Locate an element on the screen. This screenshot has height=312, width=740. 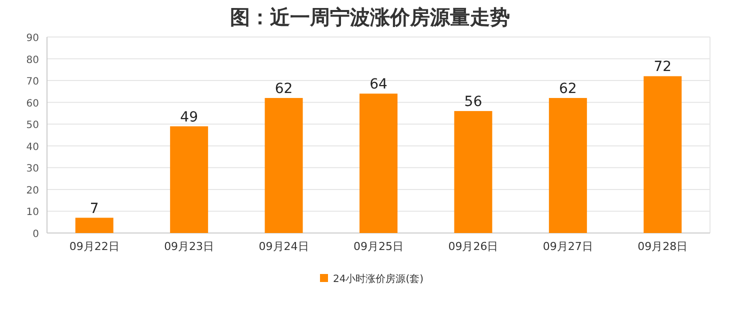
y-tick-label: 90 is located at coordinates (32, 38).